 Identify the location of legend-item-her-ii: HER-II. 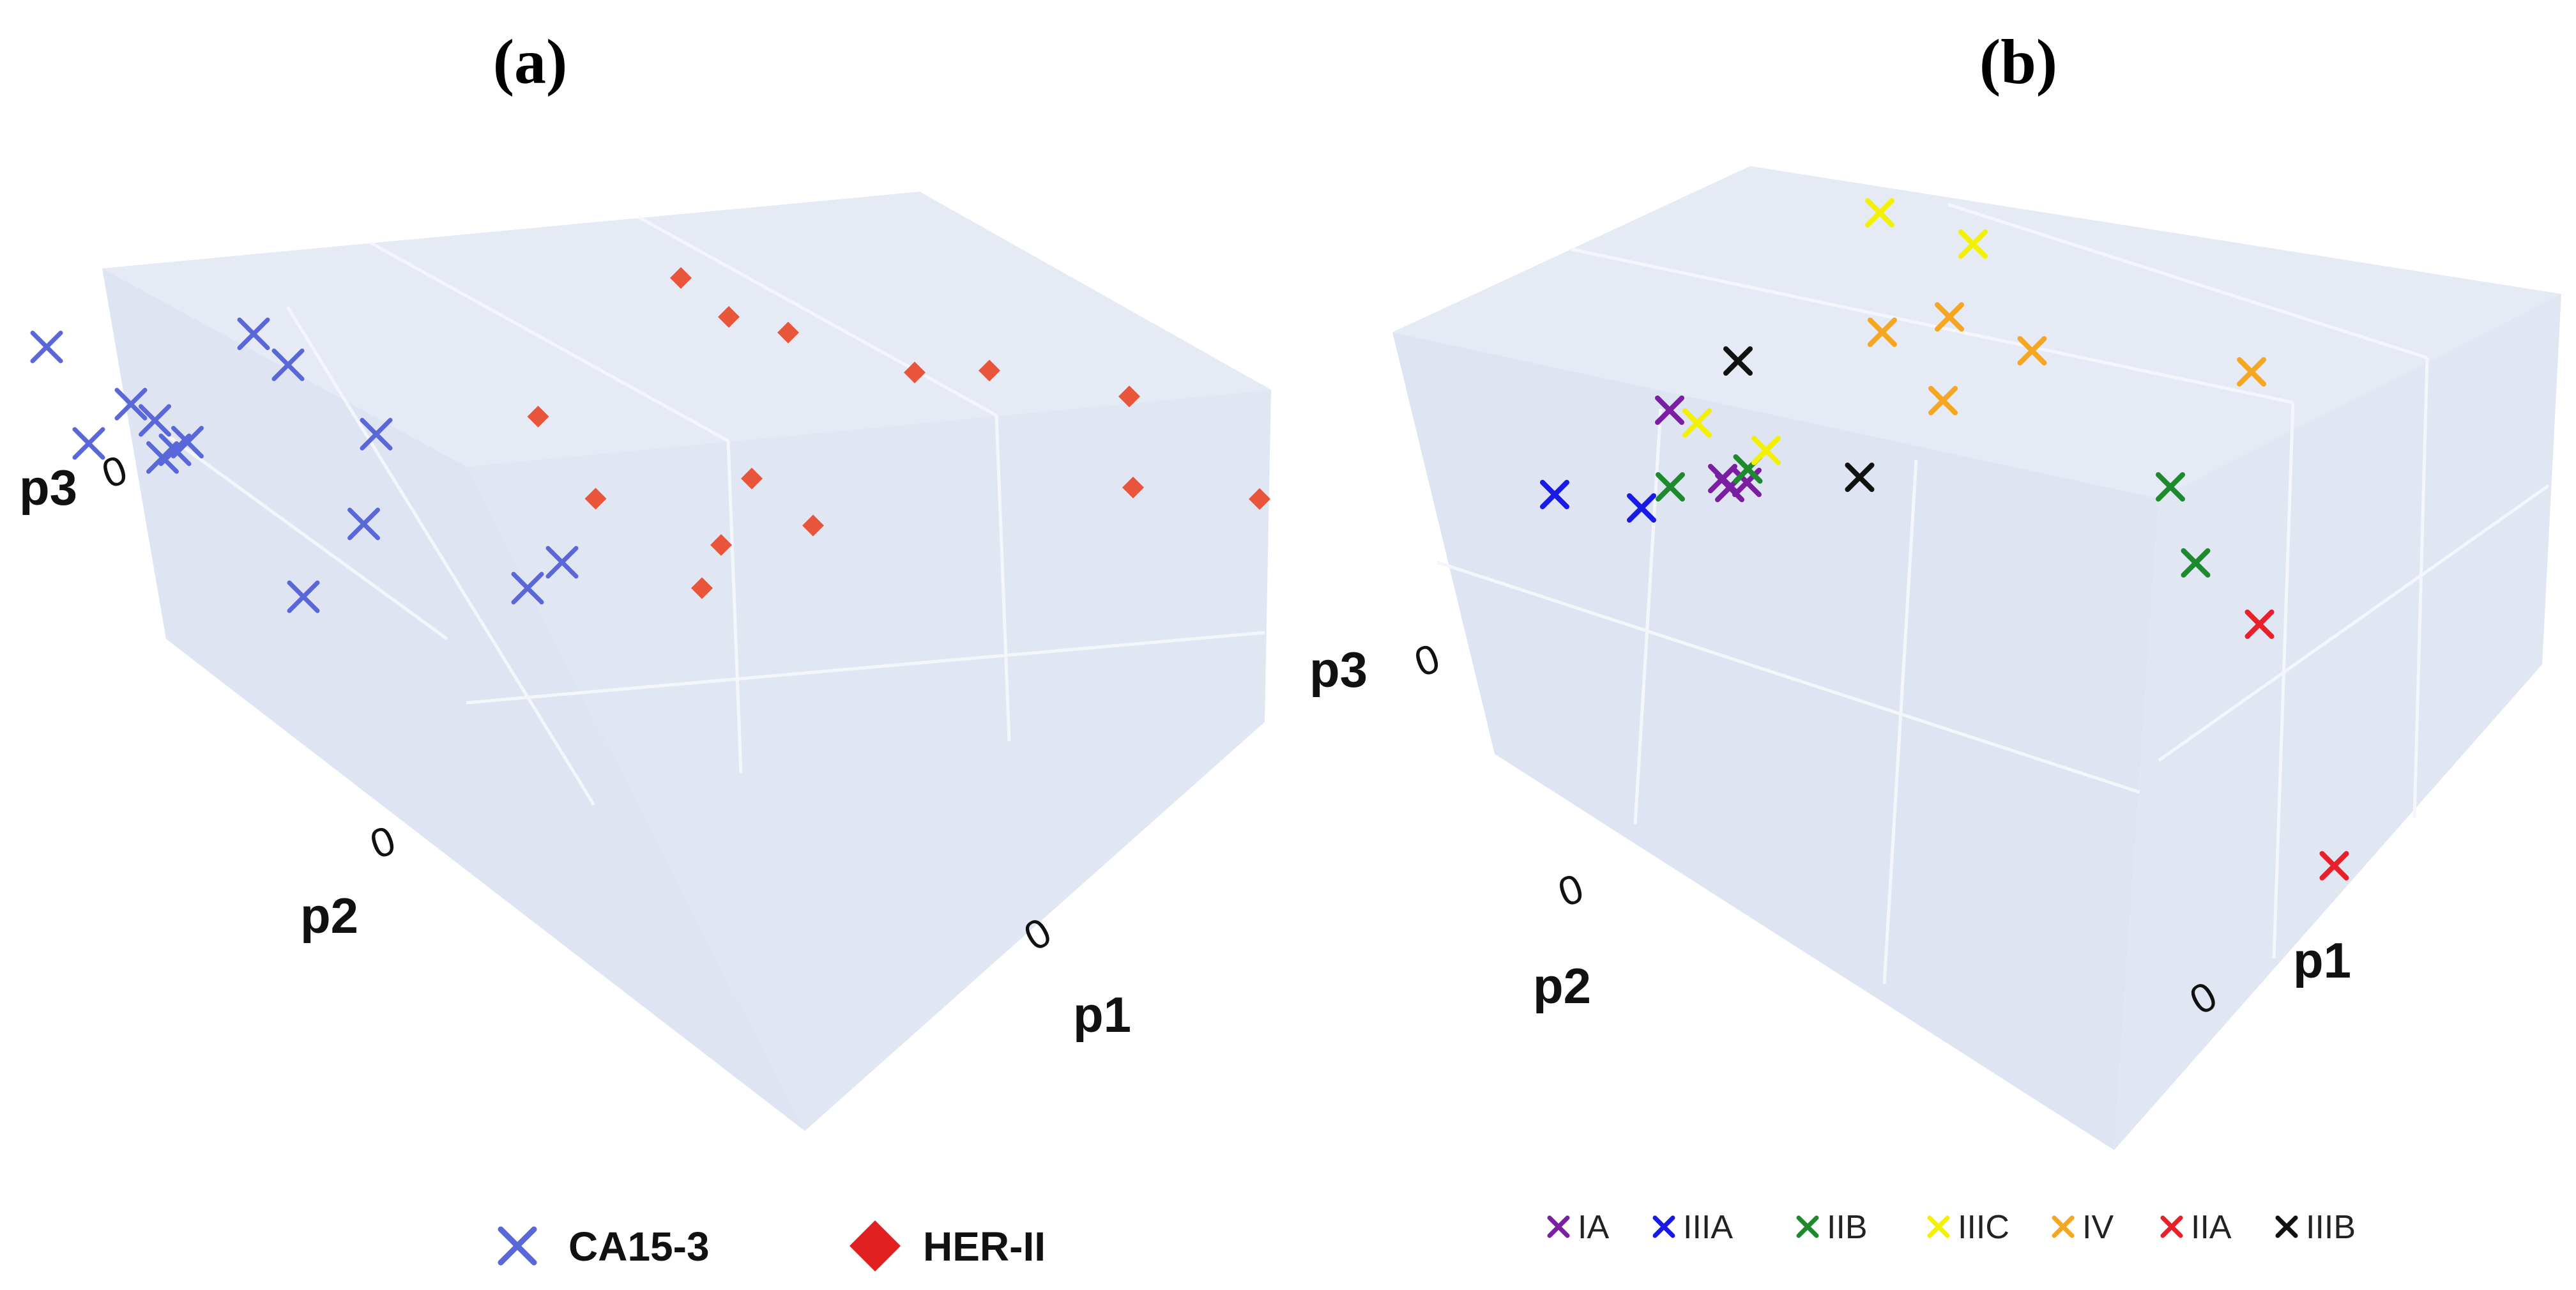
(948, 1245).